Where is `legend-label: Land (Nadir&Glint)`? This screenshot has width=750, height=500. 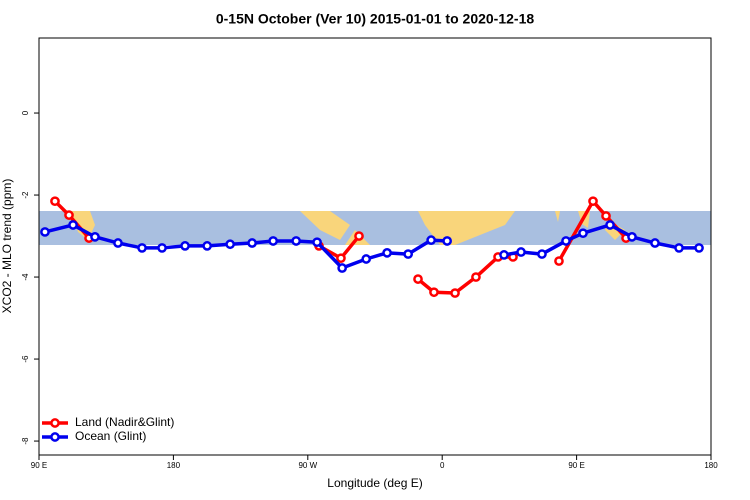
legend-label: Land (Nadir&Glint) is located at coordinates (124, 422).